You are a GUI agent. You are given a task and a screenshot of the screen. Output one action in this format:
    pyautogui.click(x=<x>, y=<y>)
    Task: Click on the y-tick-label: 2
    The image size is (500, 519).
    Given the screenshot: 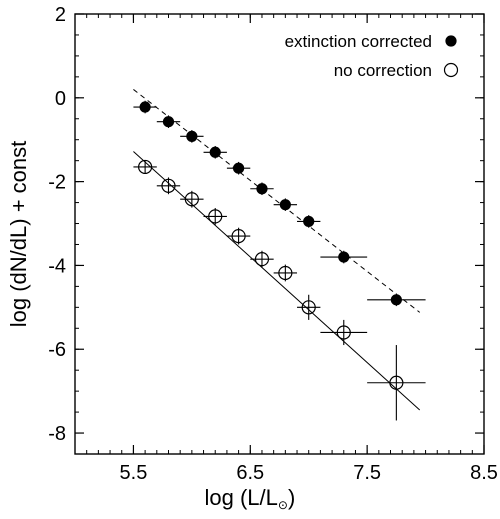 What is the action you would take?
    pyautogui.click(x=60, y=15)
    